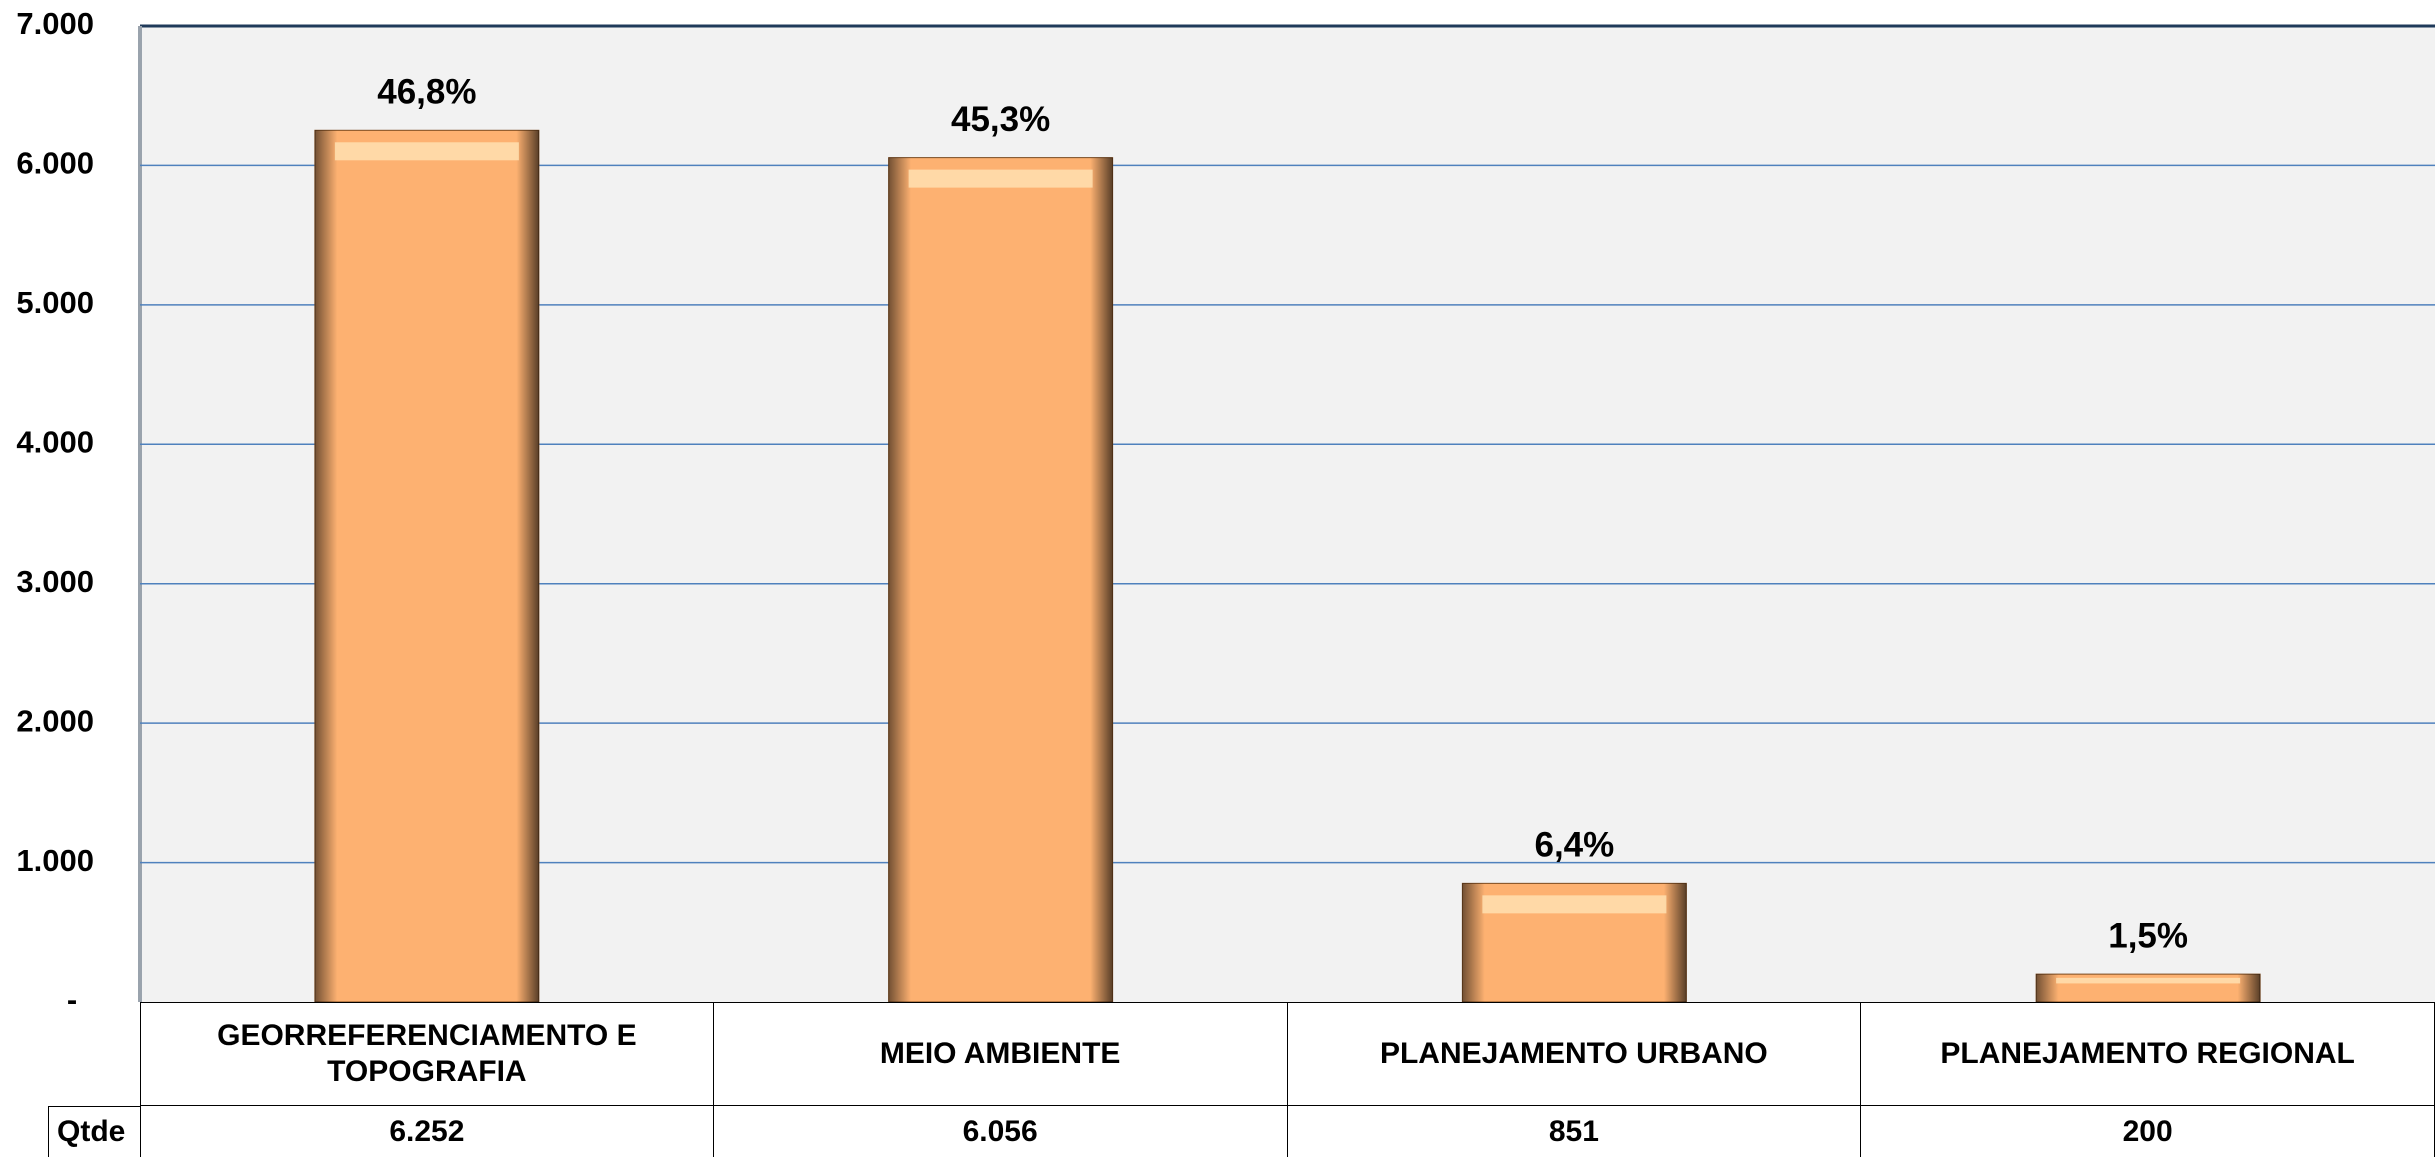 The width and height of the screenshot is (2435, 1157). I want to click on data-label: 1,5%, so click(2148, 935).